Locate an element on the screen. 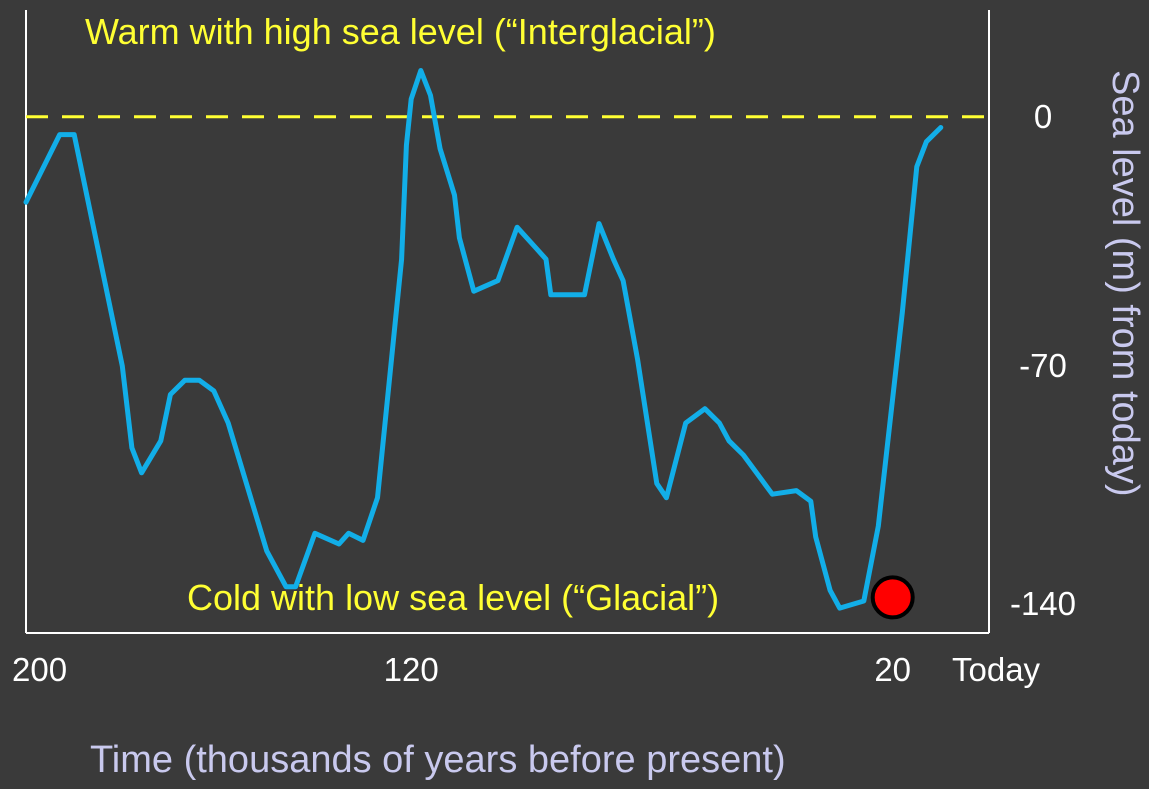 The image size is (1149, 789). y-tick-label: -70 is located at coordinates (1043, 365).